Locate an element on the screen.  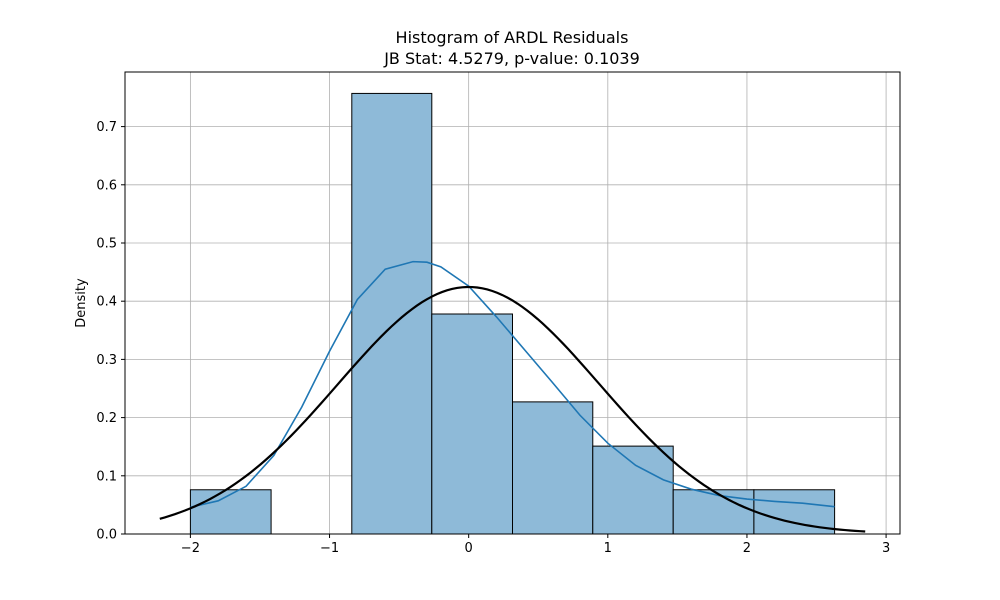
x-tick-label: −2 is located at coordinates (190, 548).